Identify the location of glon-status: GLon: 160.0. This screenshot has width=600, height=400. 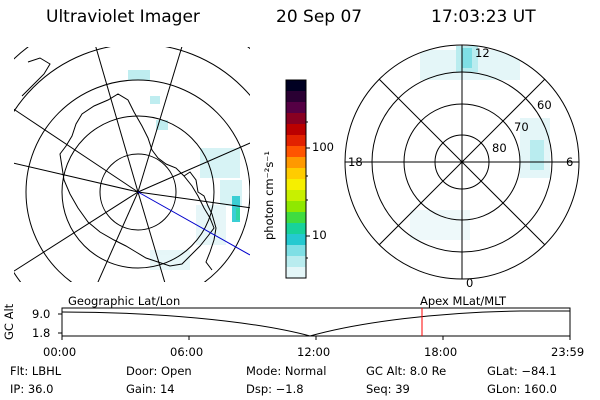
(522, 389).